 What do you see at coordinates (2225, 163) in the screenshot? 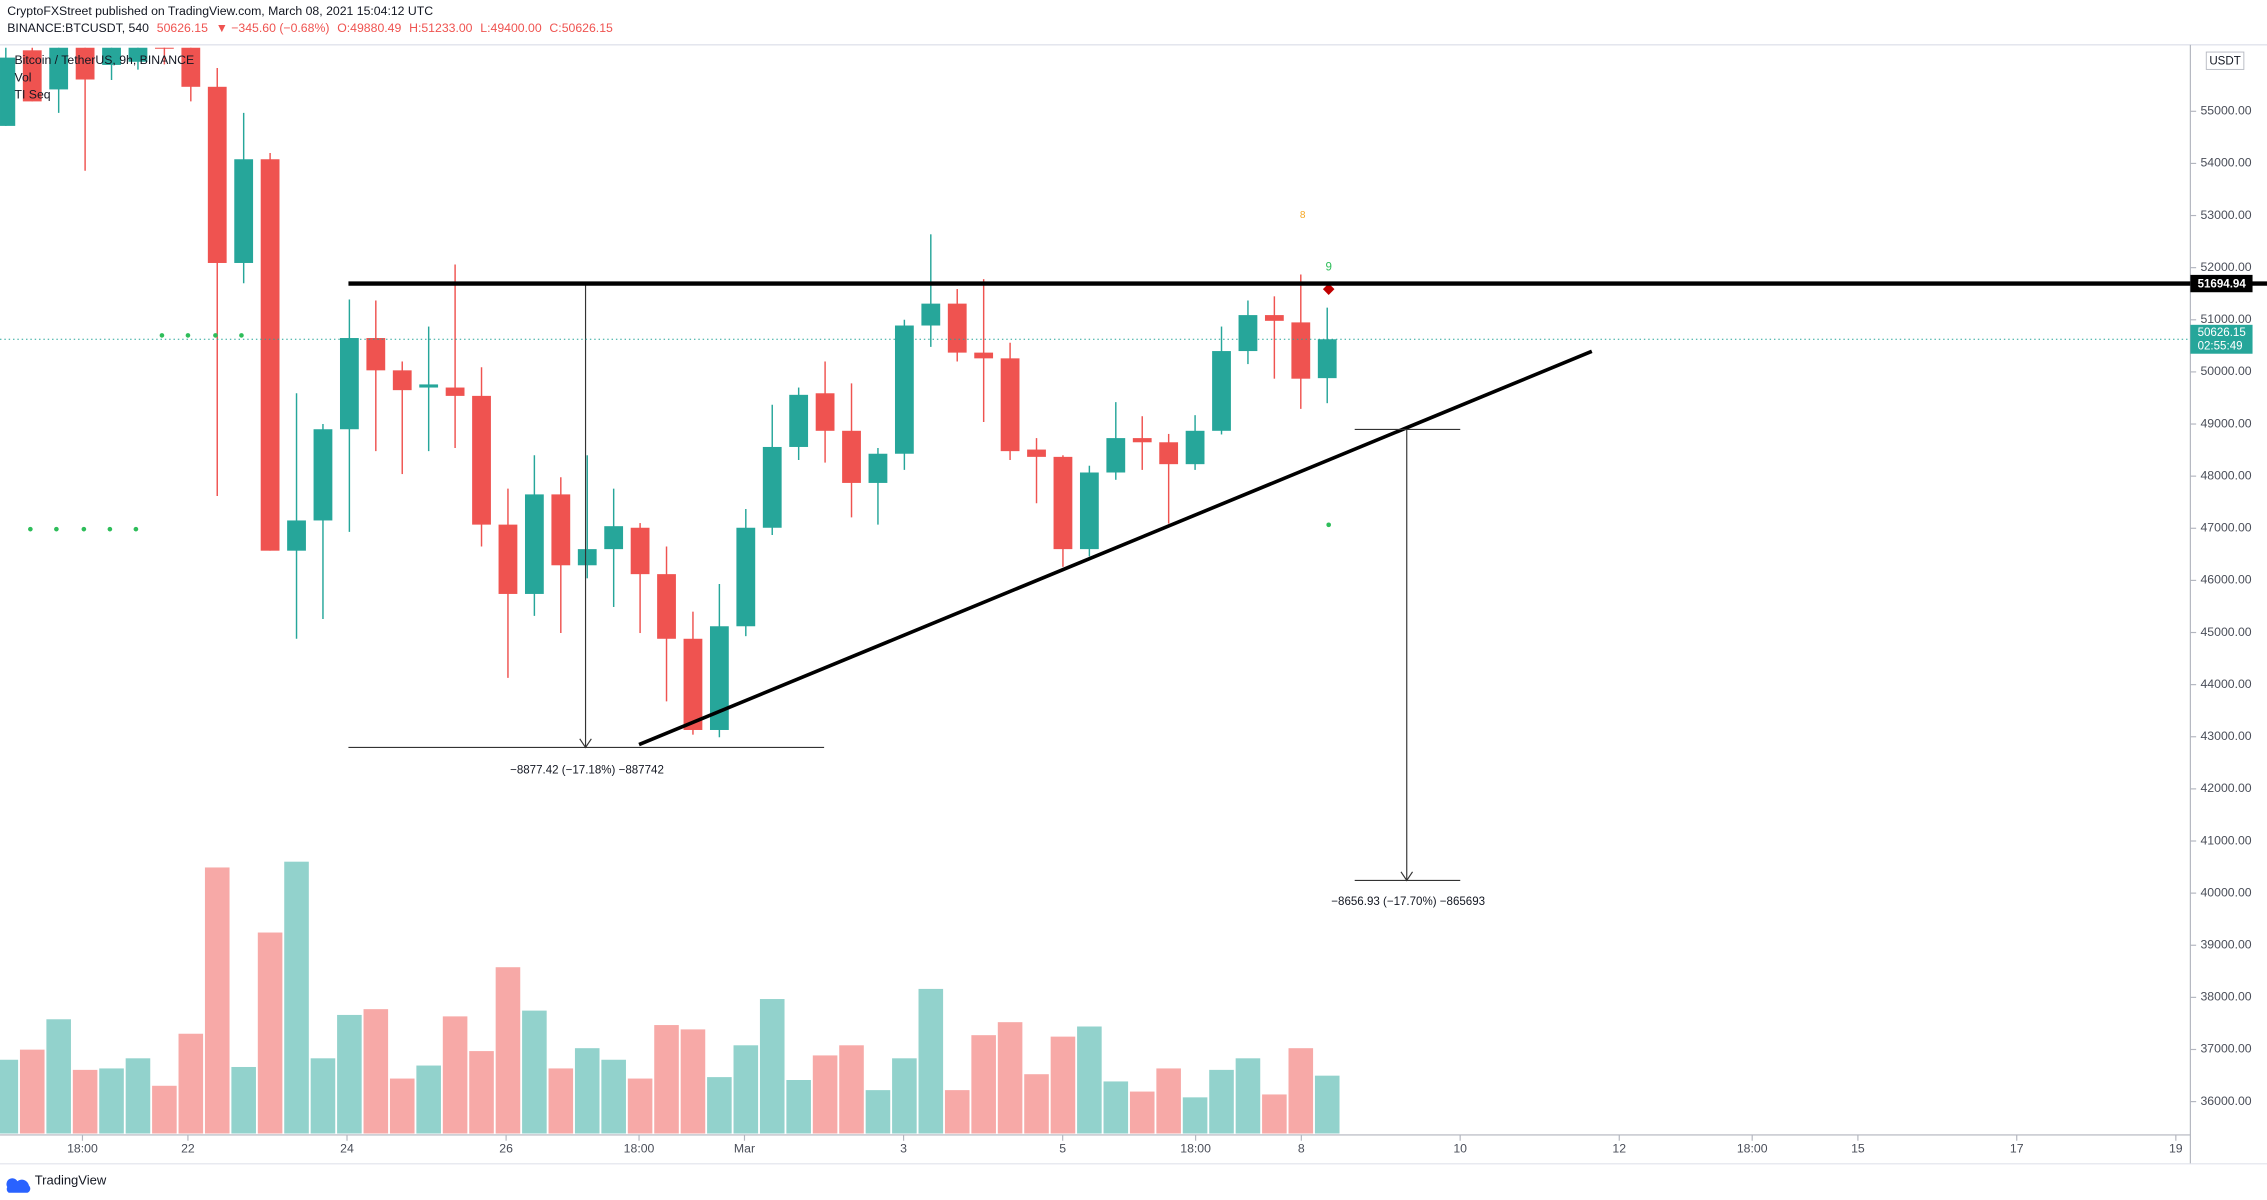
I see `y-tick-label: 54000.00` at bounding box center [2225, 163].